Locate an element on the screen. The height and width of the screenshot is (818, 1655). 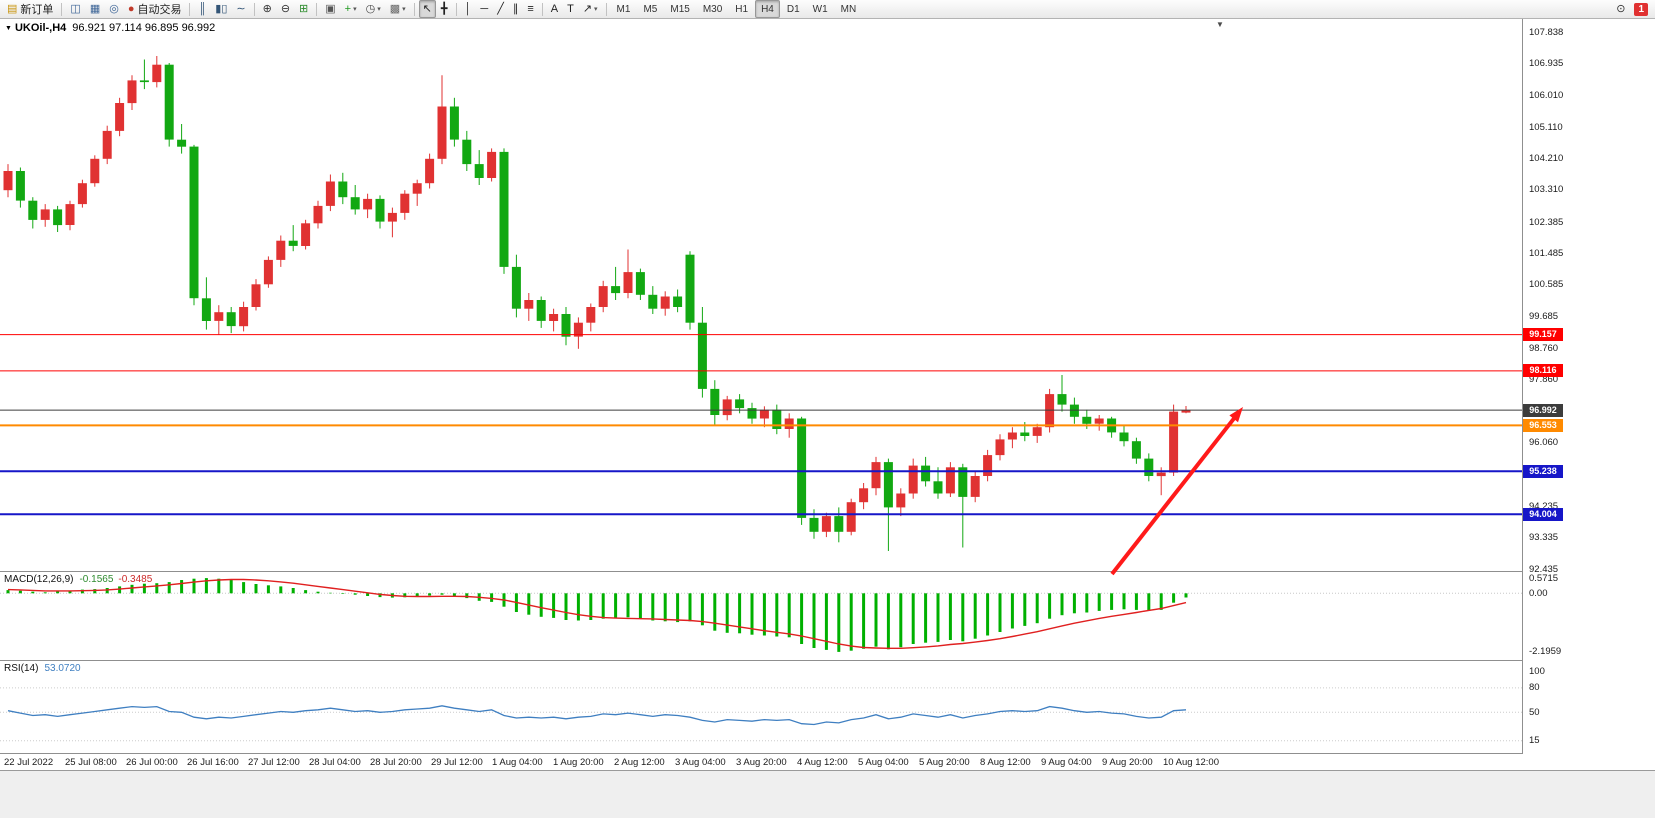
text-tool: A is located at coordinates (554, 9).